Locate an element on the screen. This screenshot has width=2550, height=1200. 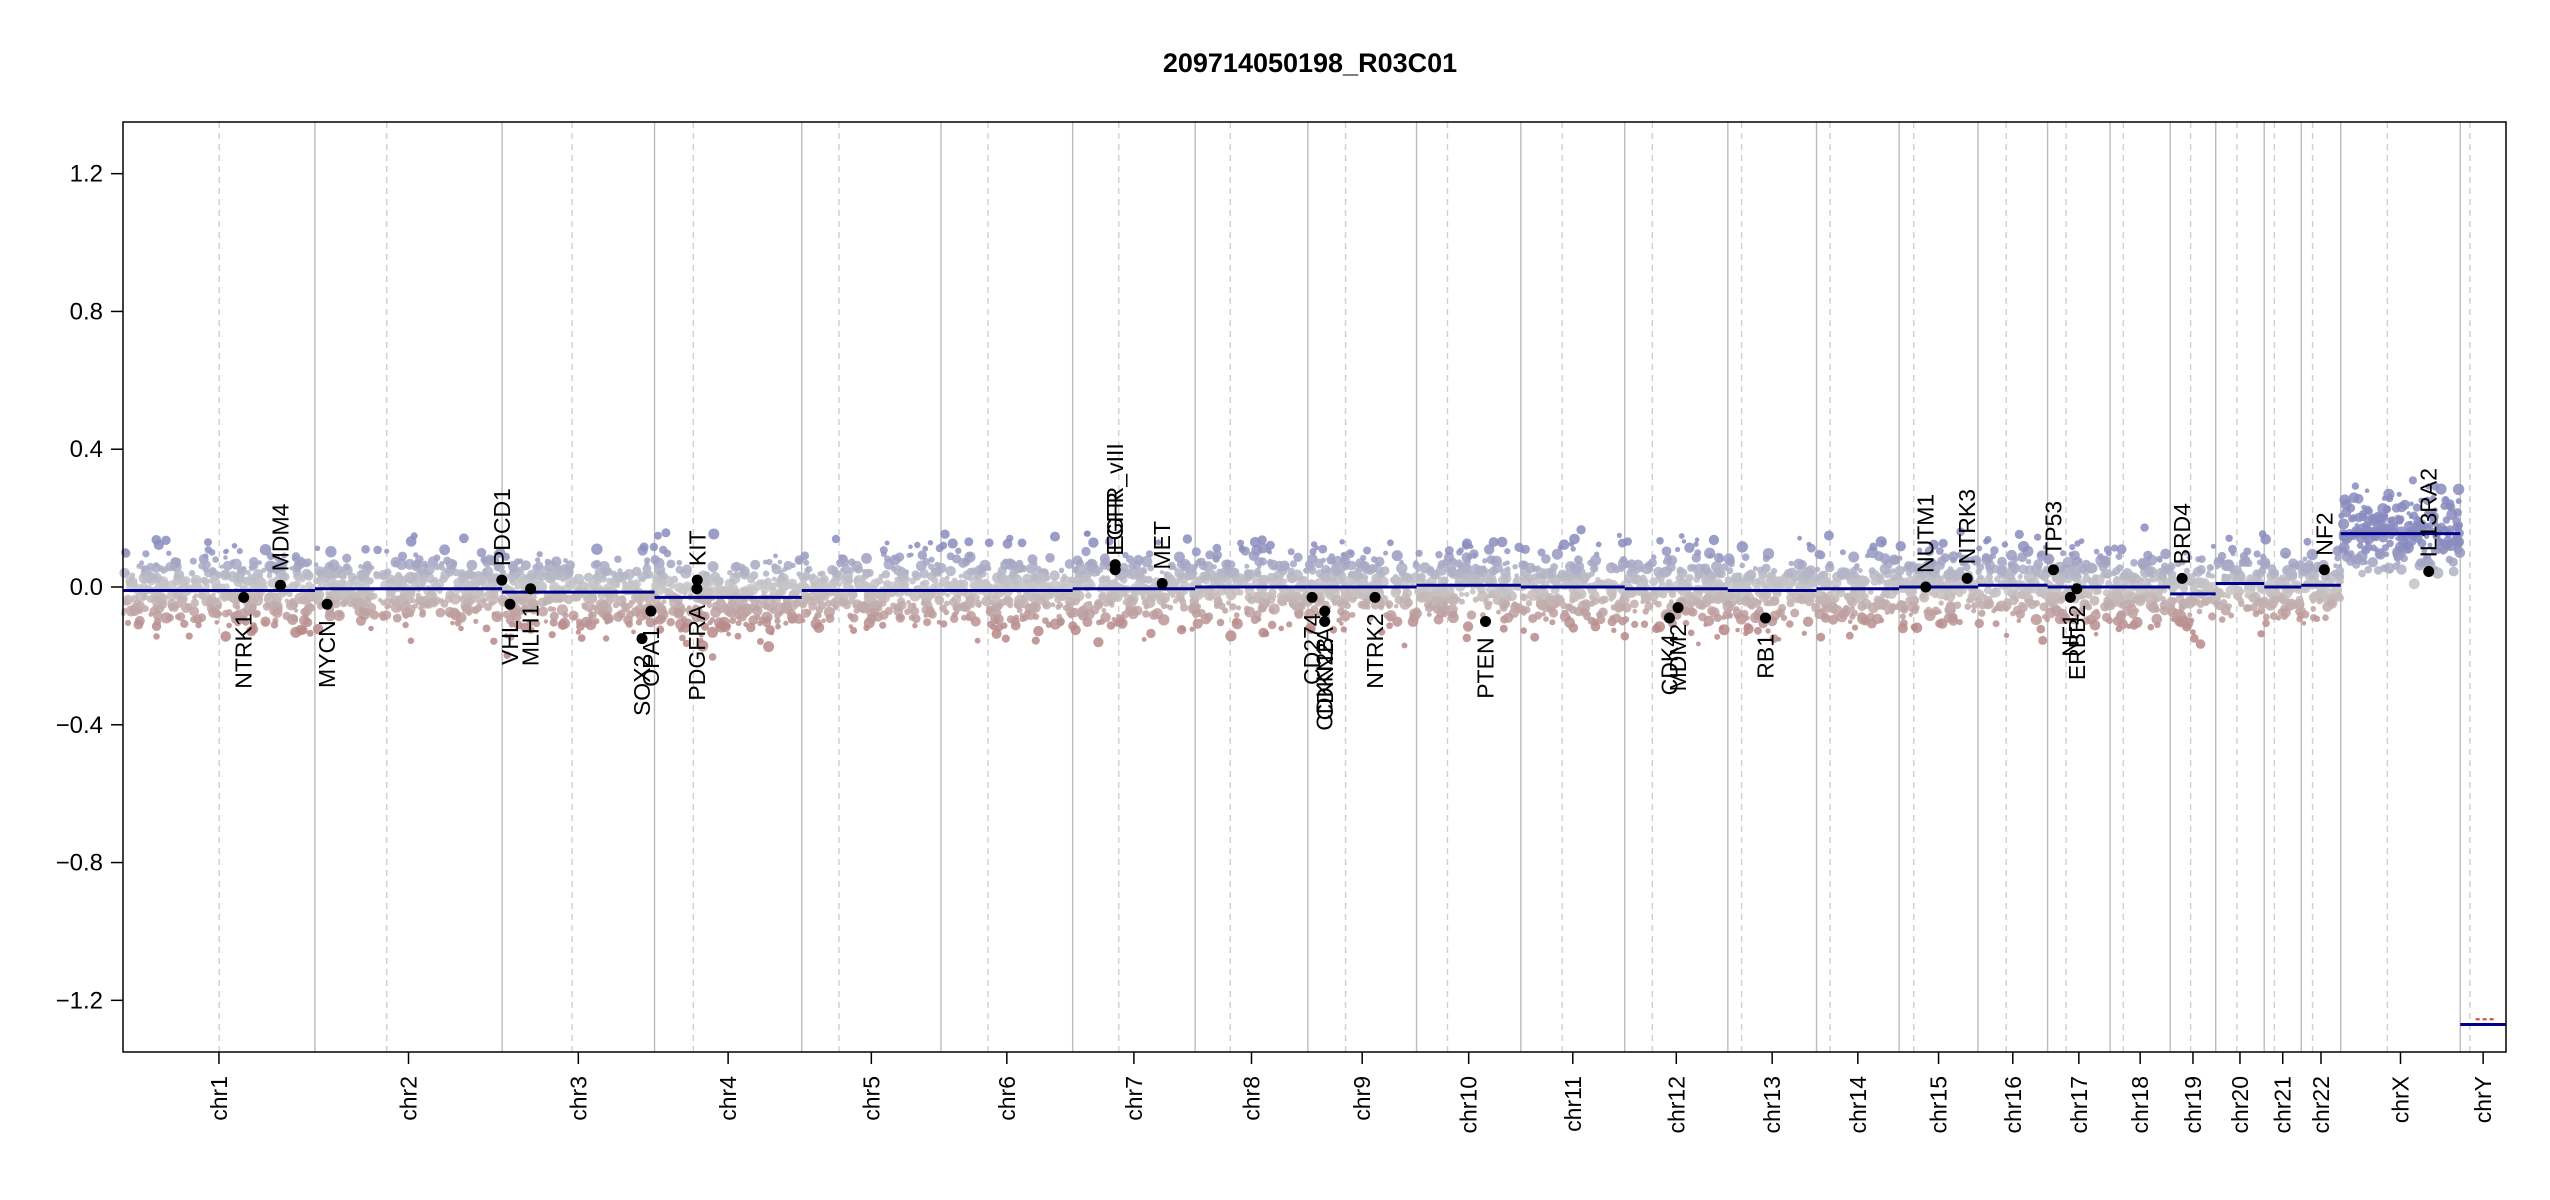
gene-point-PDGFRA is located at coordinates (697, 589).